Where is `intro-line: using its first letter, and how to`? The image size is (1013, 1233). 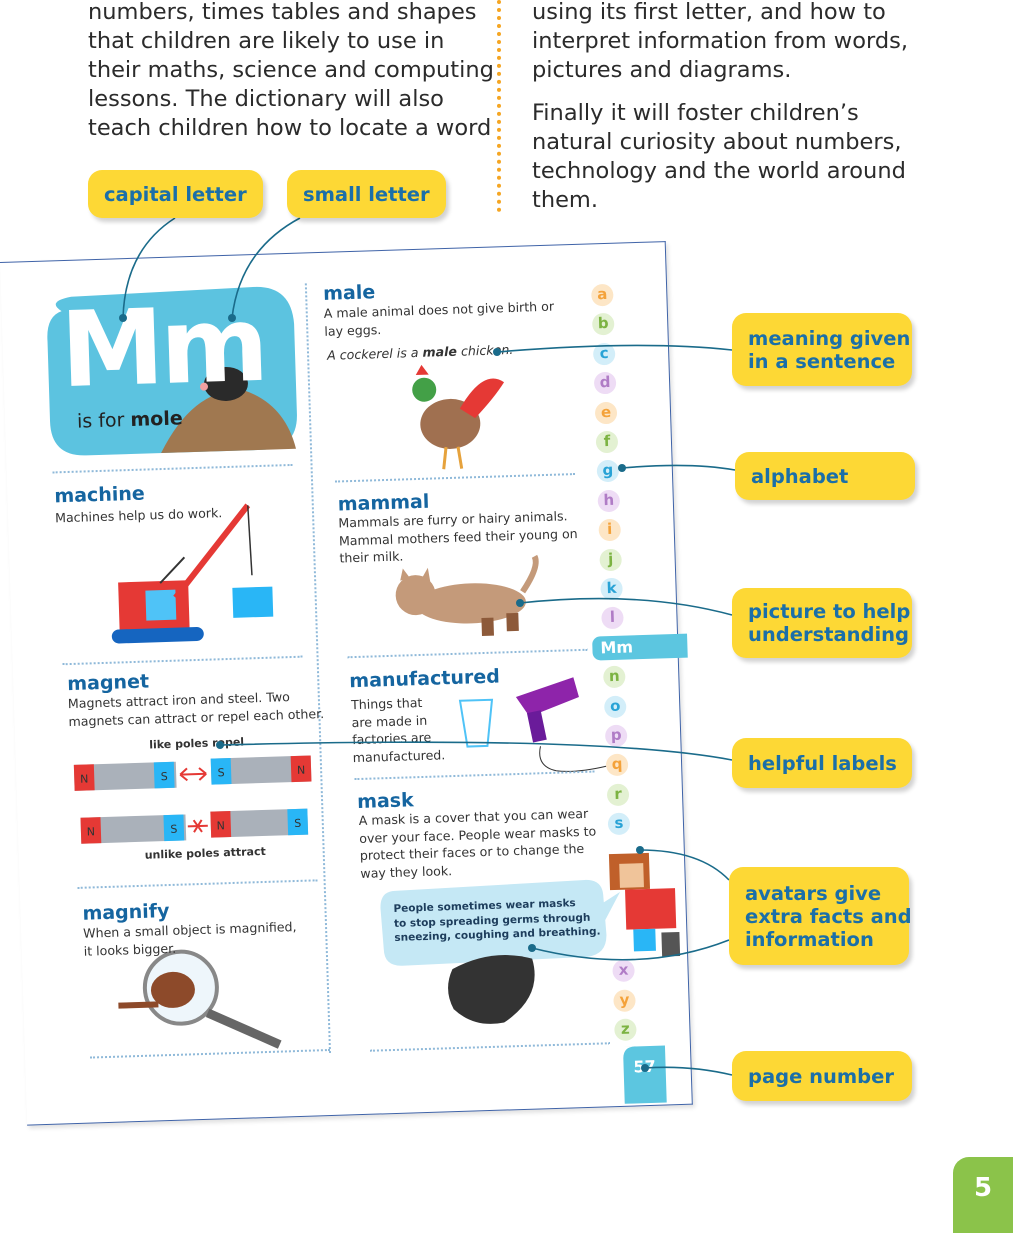 intro-line: using its first letter, and how to is located at coordinates (709, 12).